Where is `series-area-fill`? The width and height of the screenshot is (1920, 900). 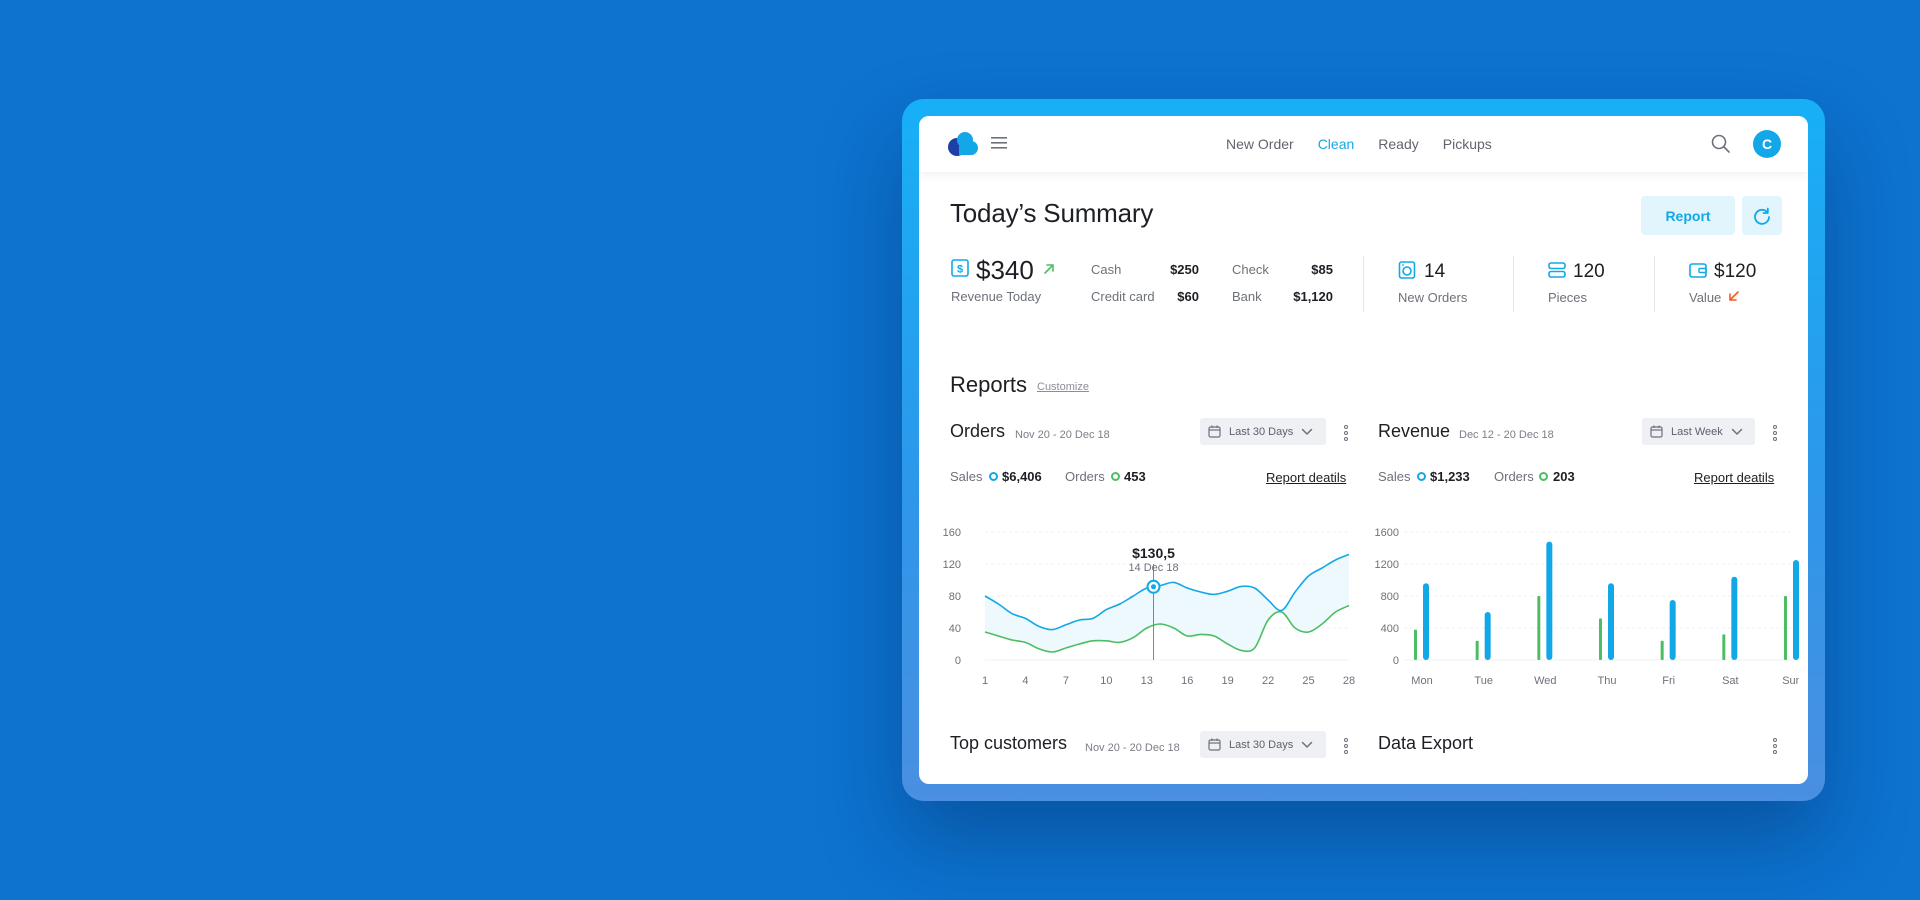 series-area-fill is located at coordinates (1167, 603).